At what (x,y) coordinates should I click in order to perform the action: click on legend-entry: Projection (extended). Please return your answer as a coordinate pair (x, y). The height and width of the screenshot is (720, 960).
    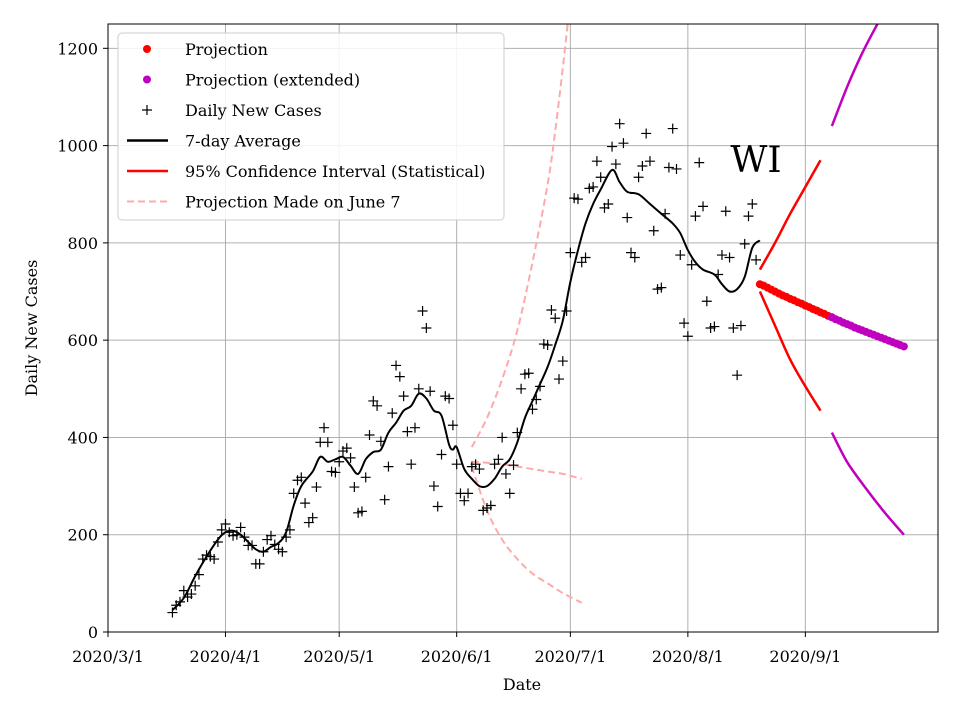
    Looking at the image, I should click on (251, 80).